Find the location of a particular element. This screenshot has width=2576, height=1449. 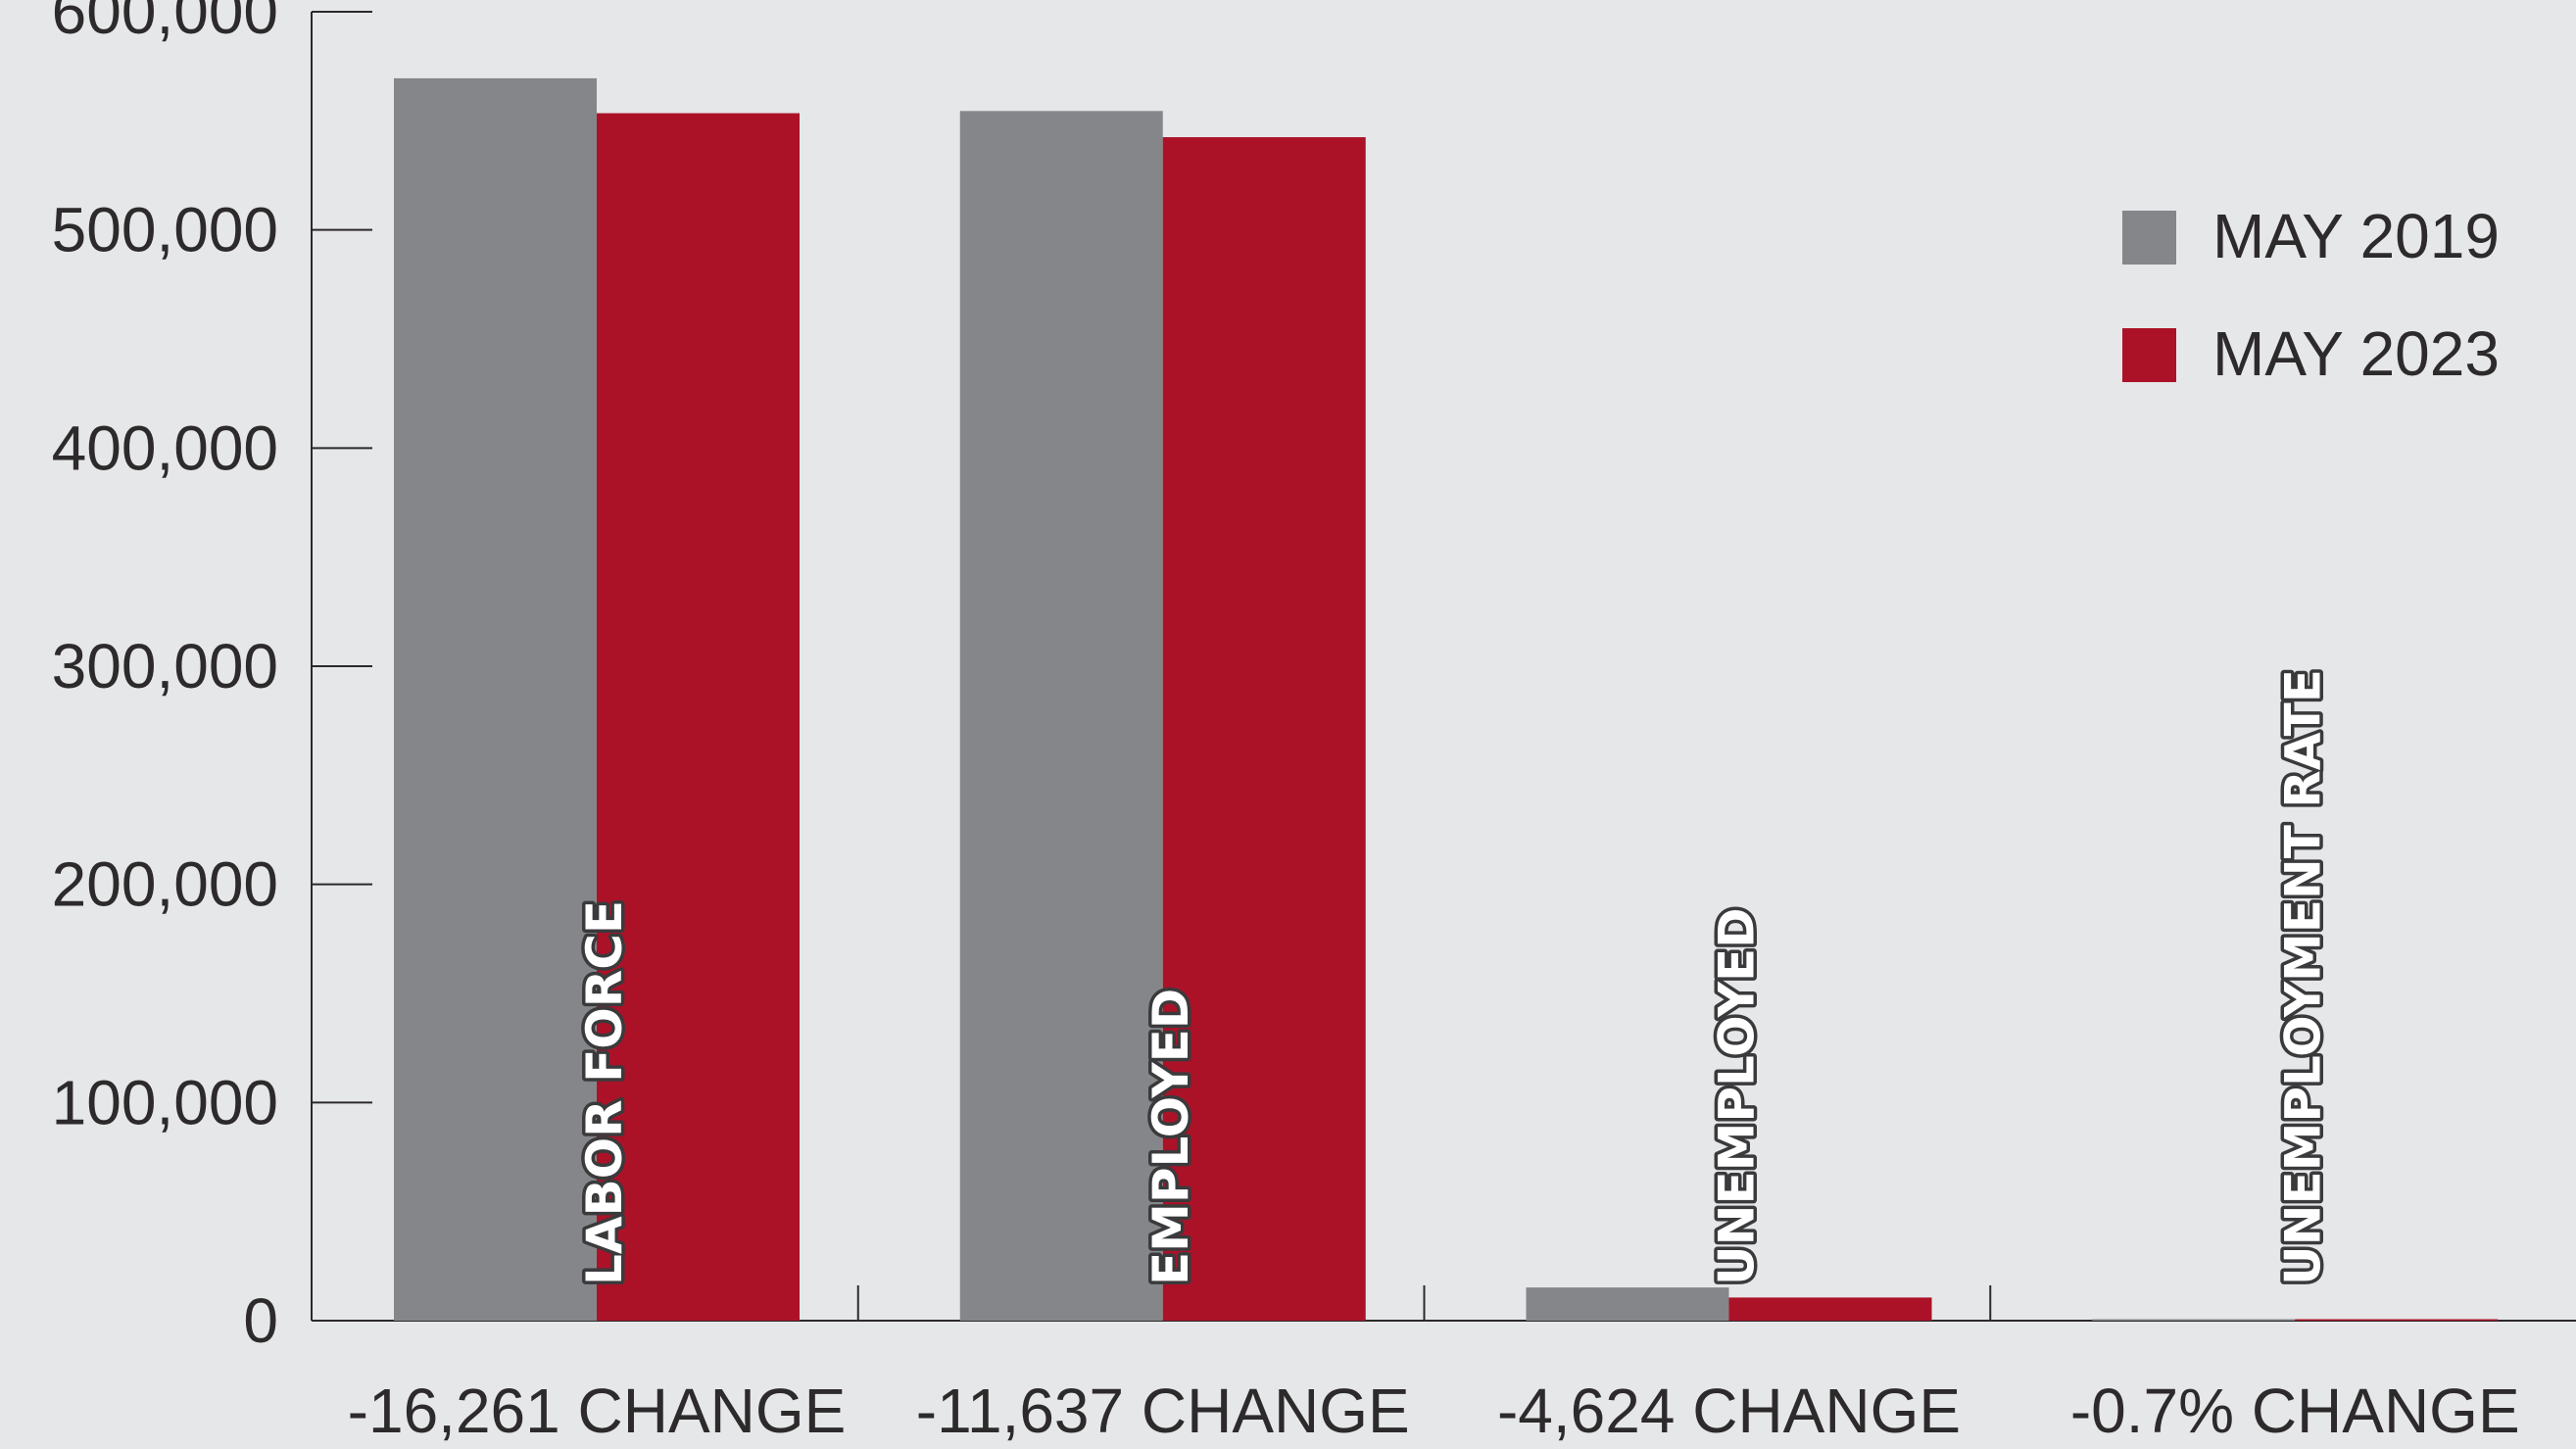

y-tick-label: 200,000 is located at coordinates (165, 884).